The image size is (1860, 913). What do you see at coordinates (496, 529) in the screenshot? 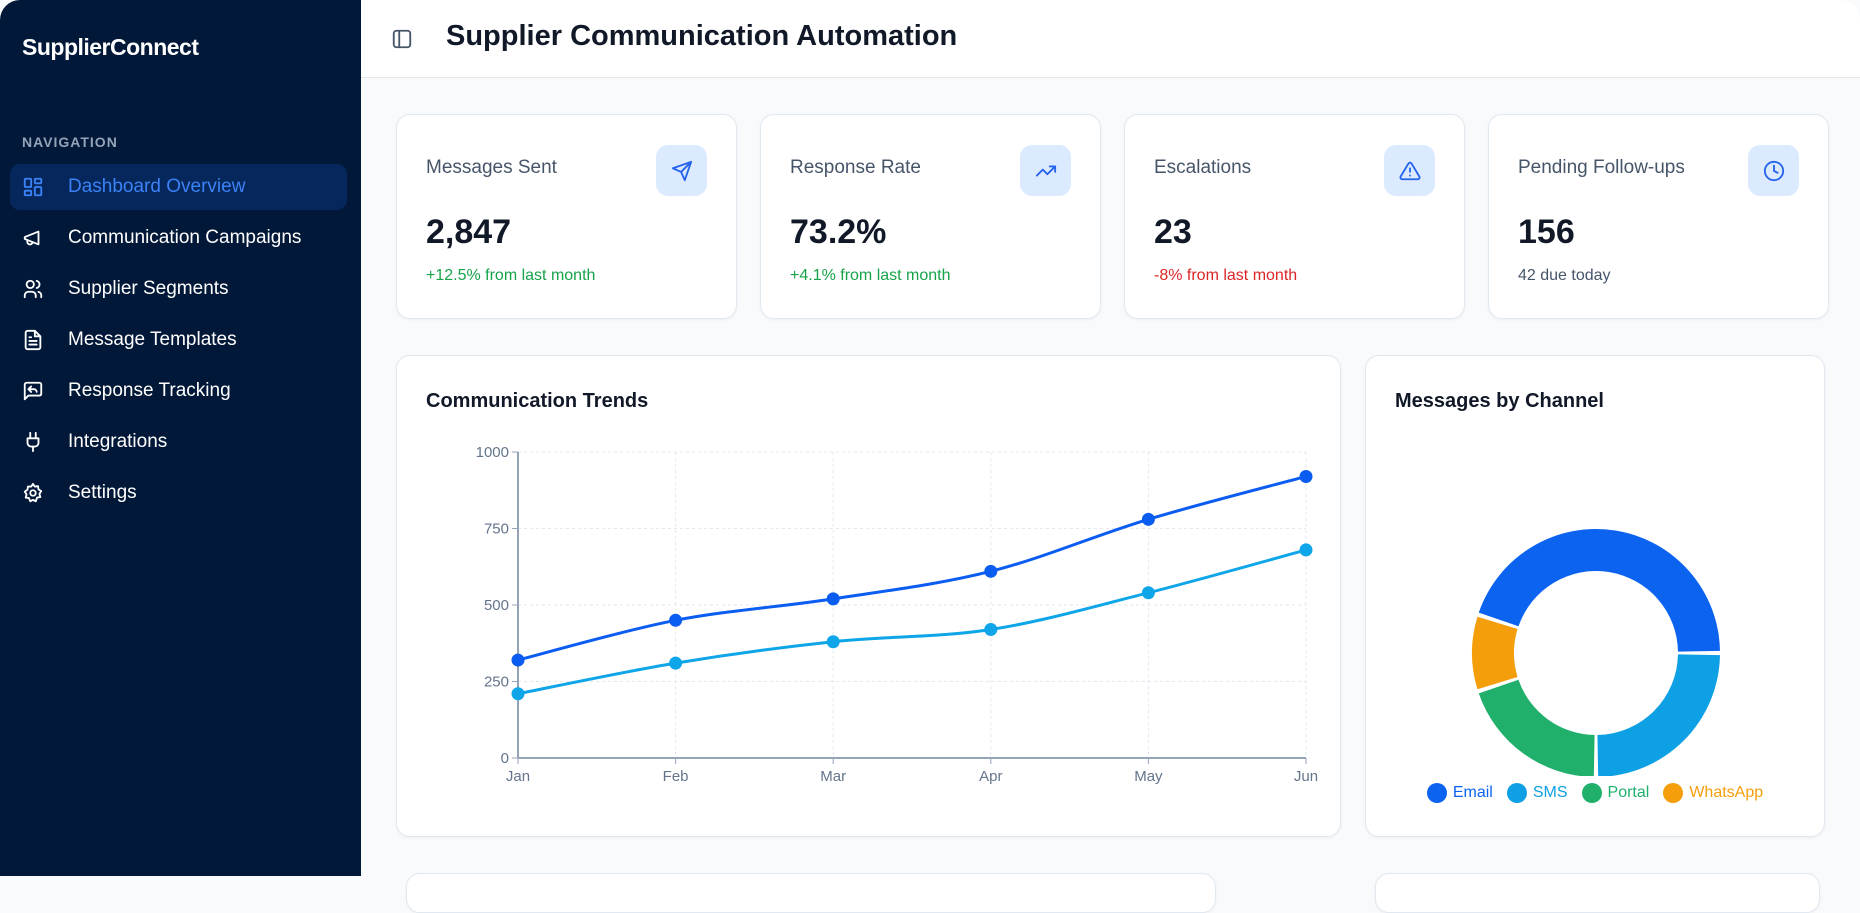
I see `y-tick-label: 750` at bounding box center [496, 529].